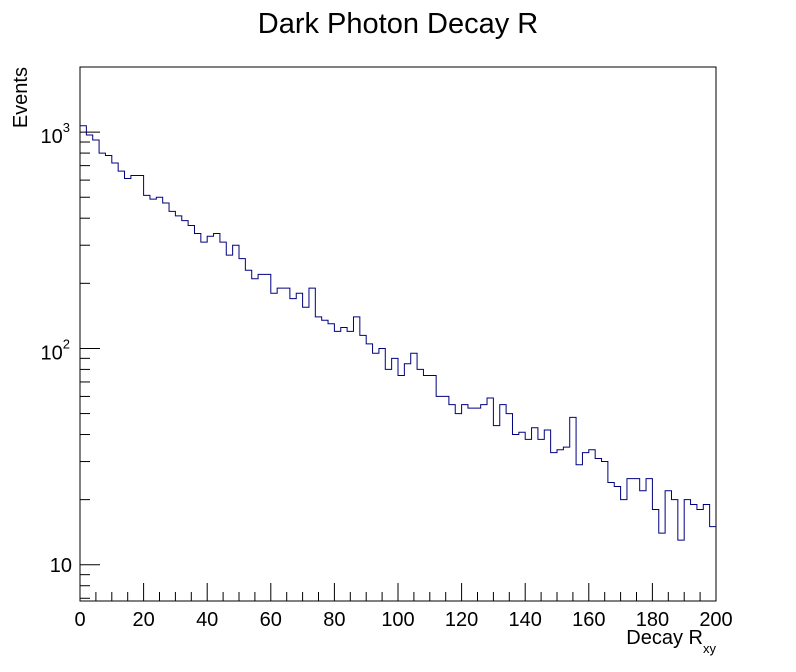  I want to click on x-axis-tick-labels: 0 20 40 60 80 100 120 140 160 180 200, so click(403, 620).